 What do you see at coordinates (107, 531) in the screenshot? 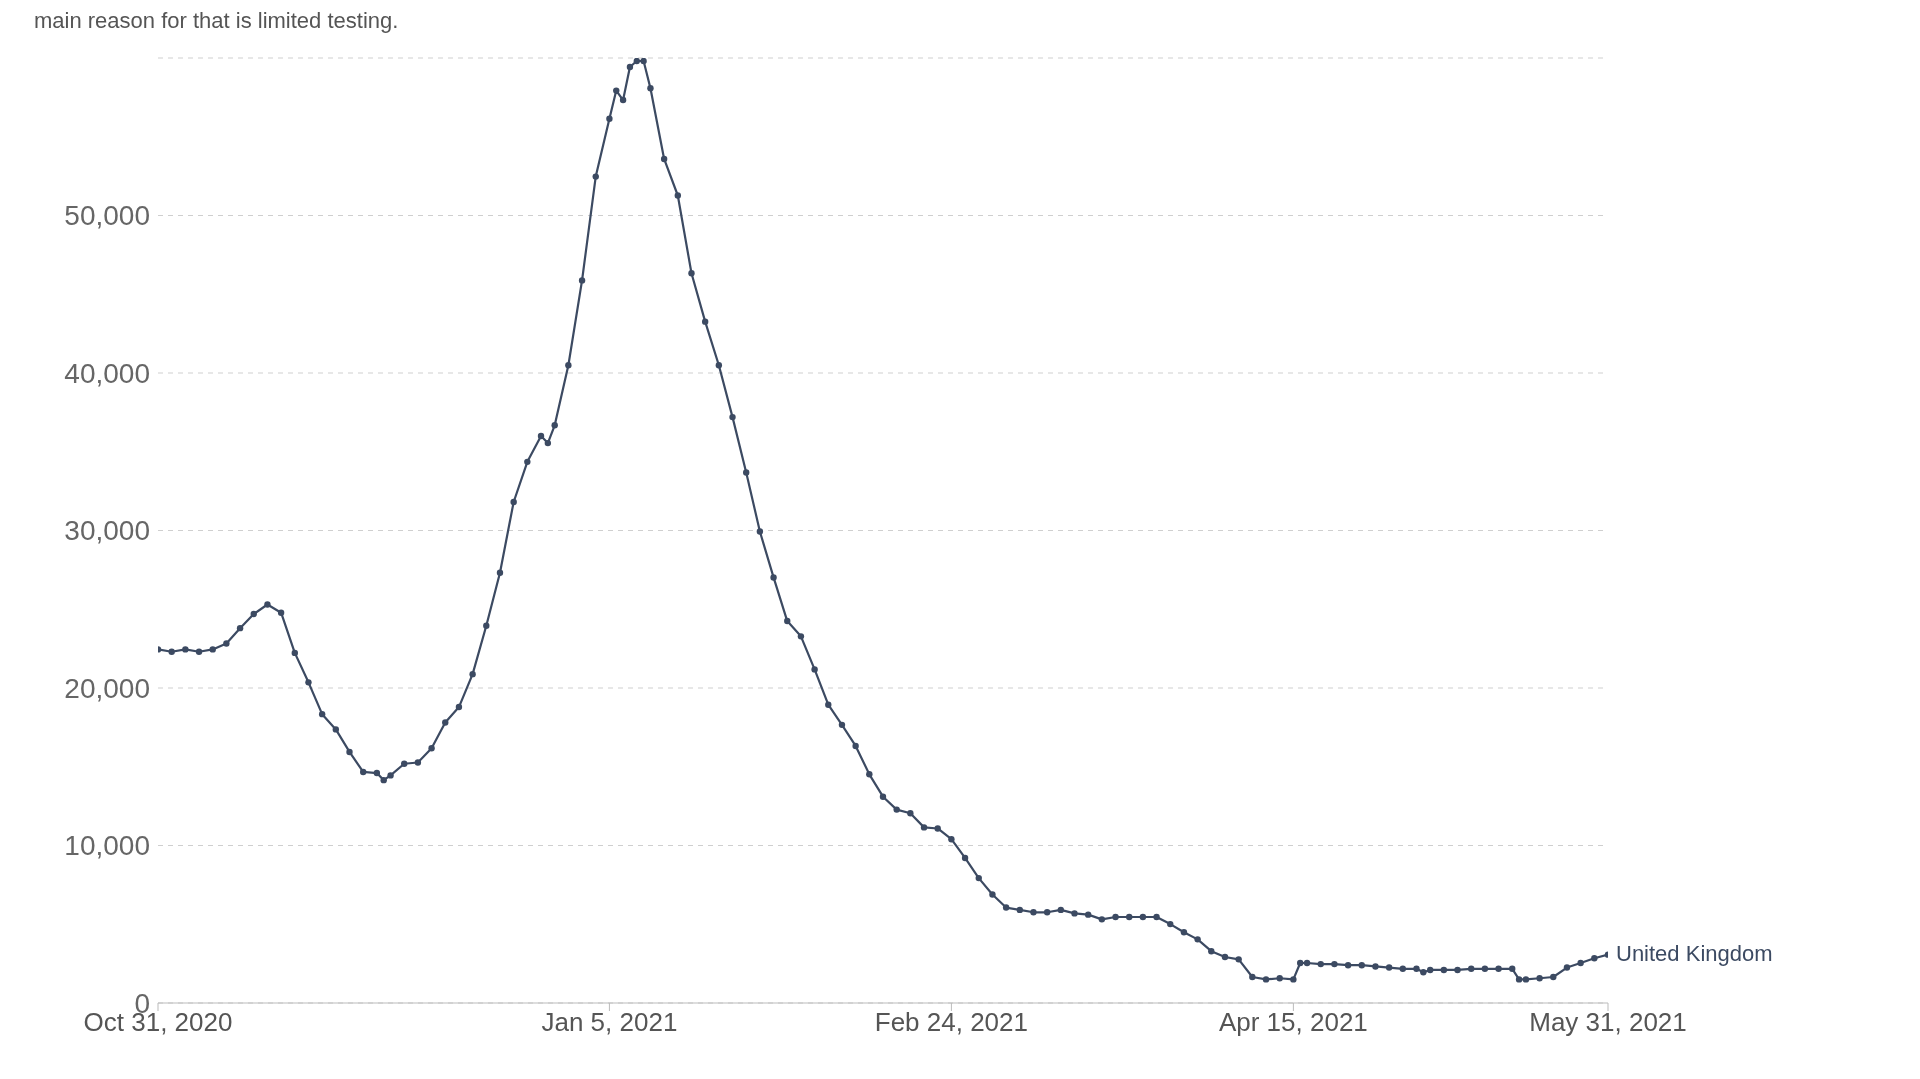
I see `y-tick-label: 30,000` at bounding box center [107, 531].